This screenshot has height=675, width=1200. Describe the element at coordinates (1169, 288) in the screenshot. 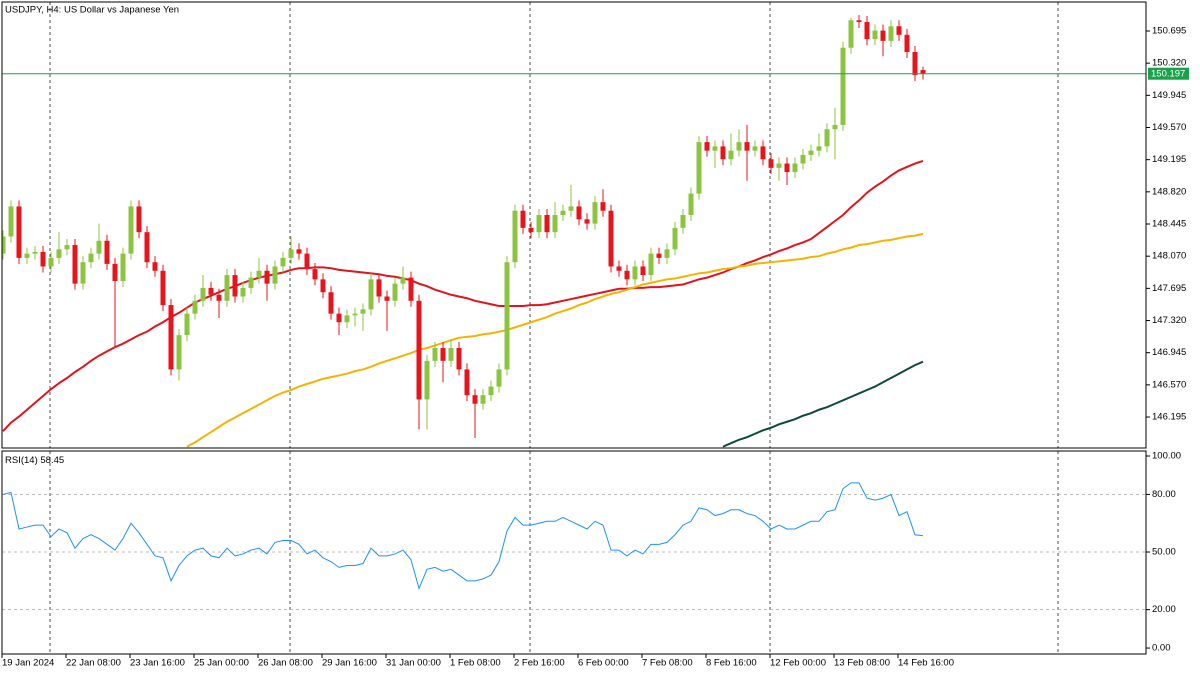

I see `y-tick-label: 147.695` at that location.